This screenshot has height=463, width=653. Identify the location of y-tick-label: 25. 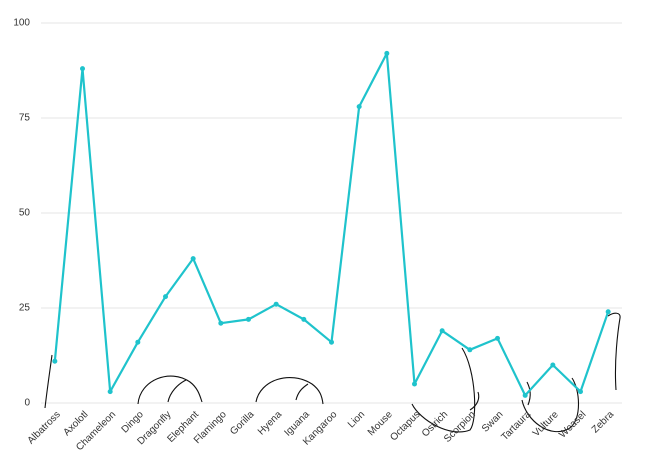
(25, 308).